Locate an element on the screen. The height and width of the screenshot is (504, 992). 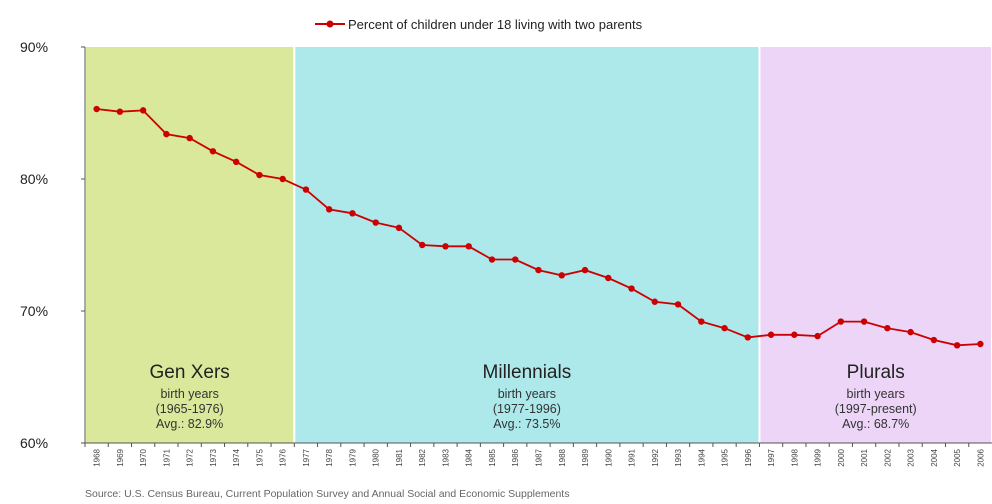
data-point-1985 is located at coordinates (492, 259).